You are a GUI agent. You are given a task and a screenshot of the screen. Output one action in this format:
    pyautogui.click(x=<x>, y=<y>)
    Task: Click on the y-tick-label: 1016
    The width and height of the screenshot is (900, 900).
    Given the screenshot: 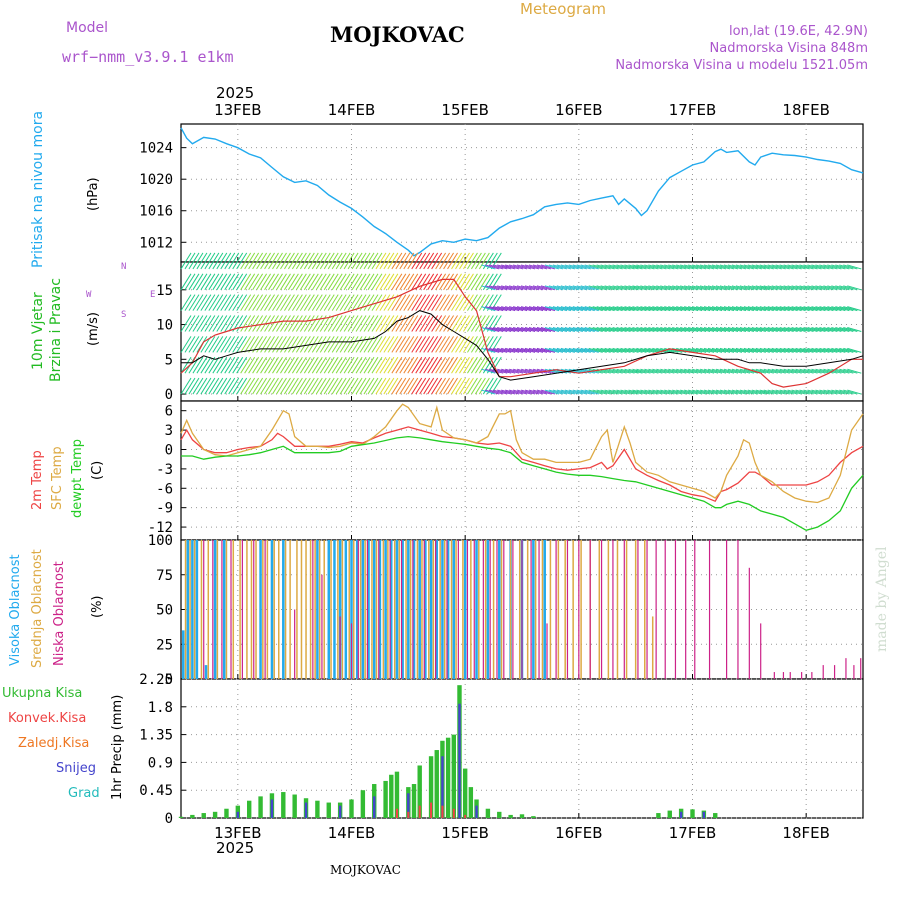 What is the action you would take?
    pyautogui.click(x=156, y=212)
    